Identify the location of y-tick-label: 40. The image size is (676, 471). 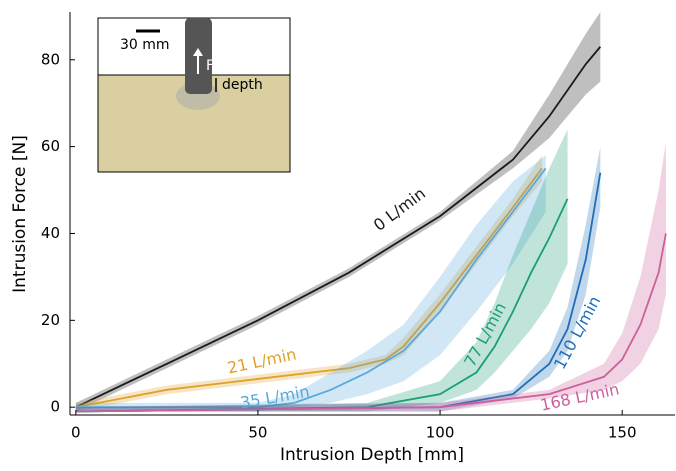
(50, 233).